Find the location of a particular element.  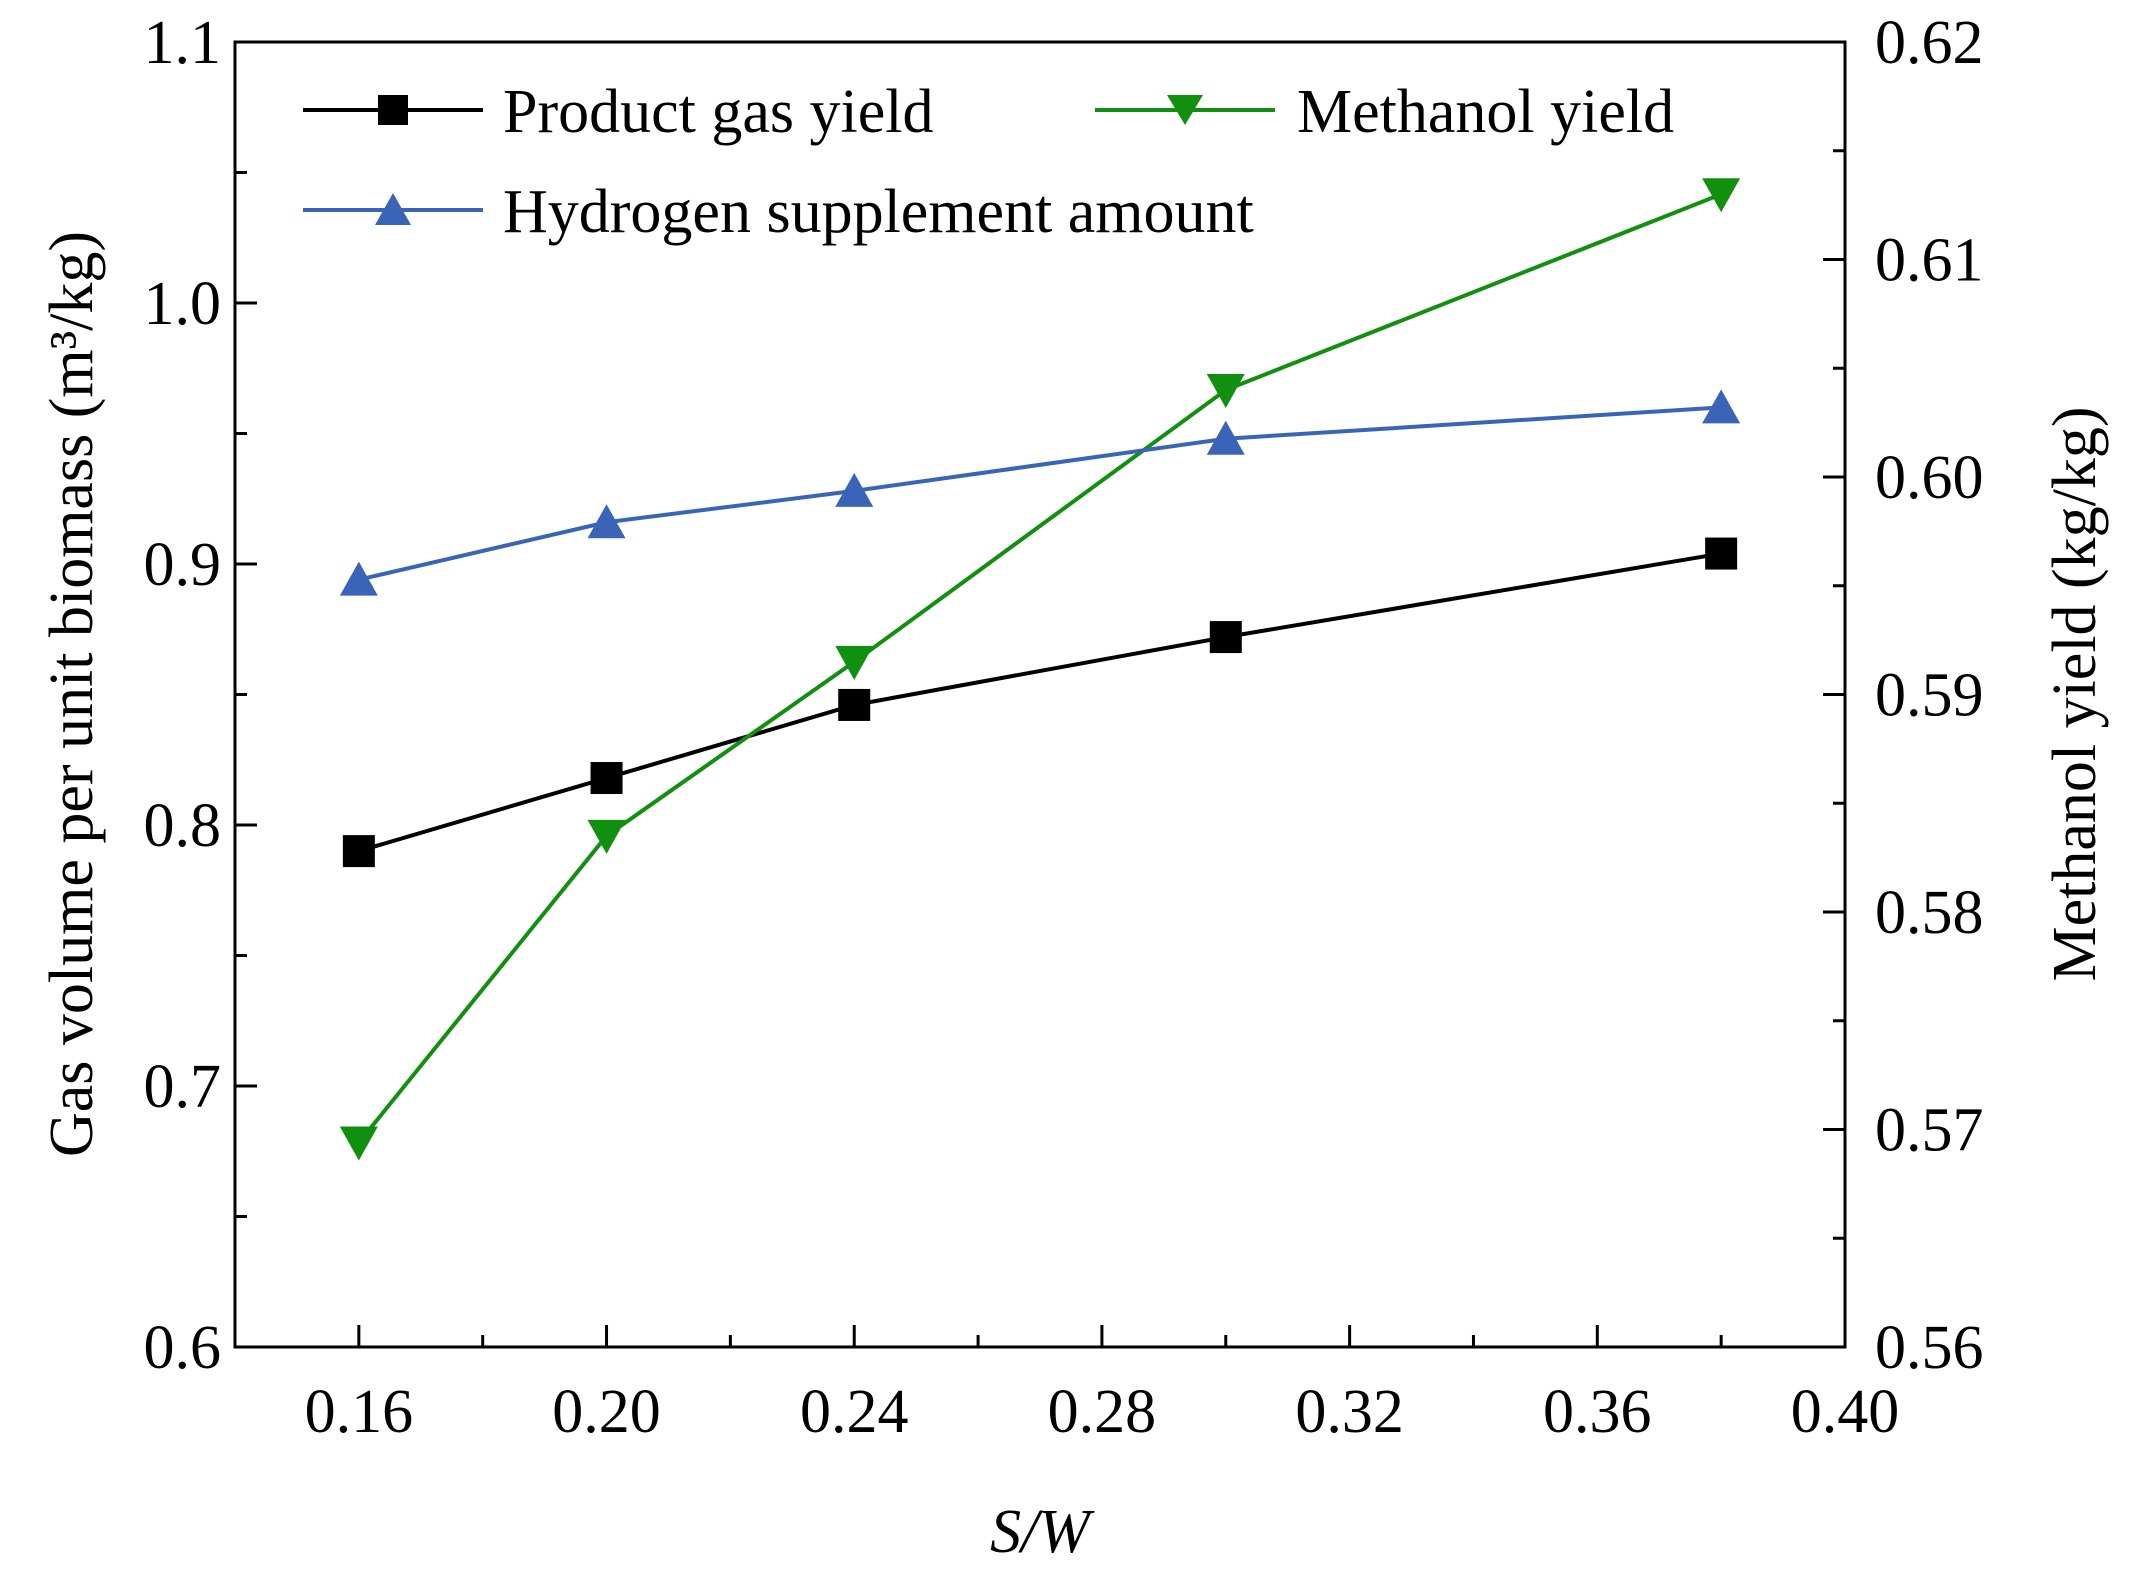

x-tick-label: 0.40 is located at coordinates (1845, 1412).